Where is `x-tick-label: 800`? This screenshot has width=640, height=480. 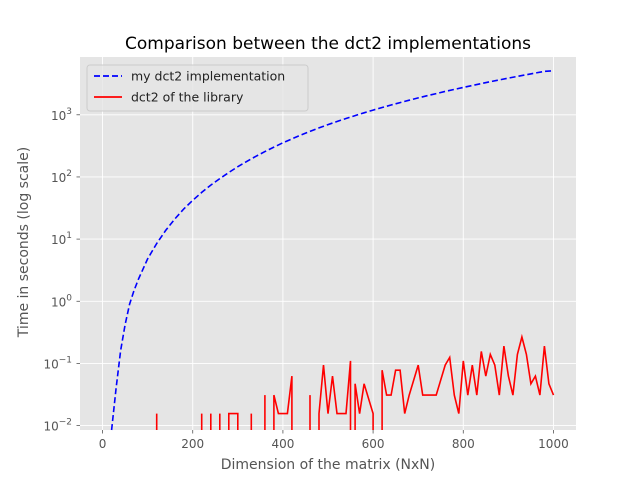 x-tick-label: 800 is located at coordinates (463, 444).